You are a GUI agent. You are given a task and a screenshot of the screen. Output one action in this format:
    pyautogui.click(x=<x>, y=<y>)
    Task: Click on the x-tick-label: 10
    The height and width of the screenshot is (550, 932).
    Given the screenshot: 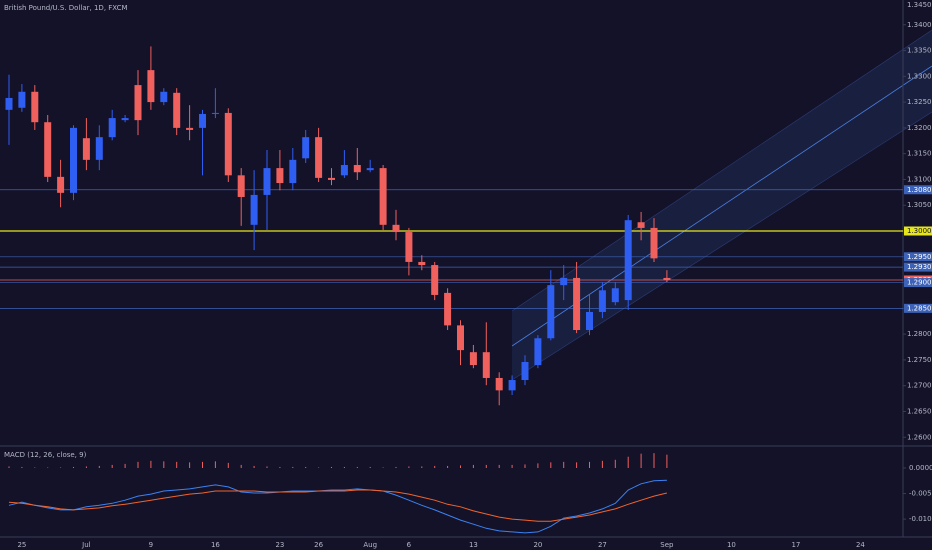 What is the action you would take?
    pyautogui.click(x=731, y=545)
    